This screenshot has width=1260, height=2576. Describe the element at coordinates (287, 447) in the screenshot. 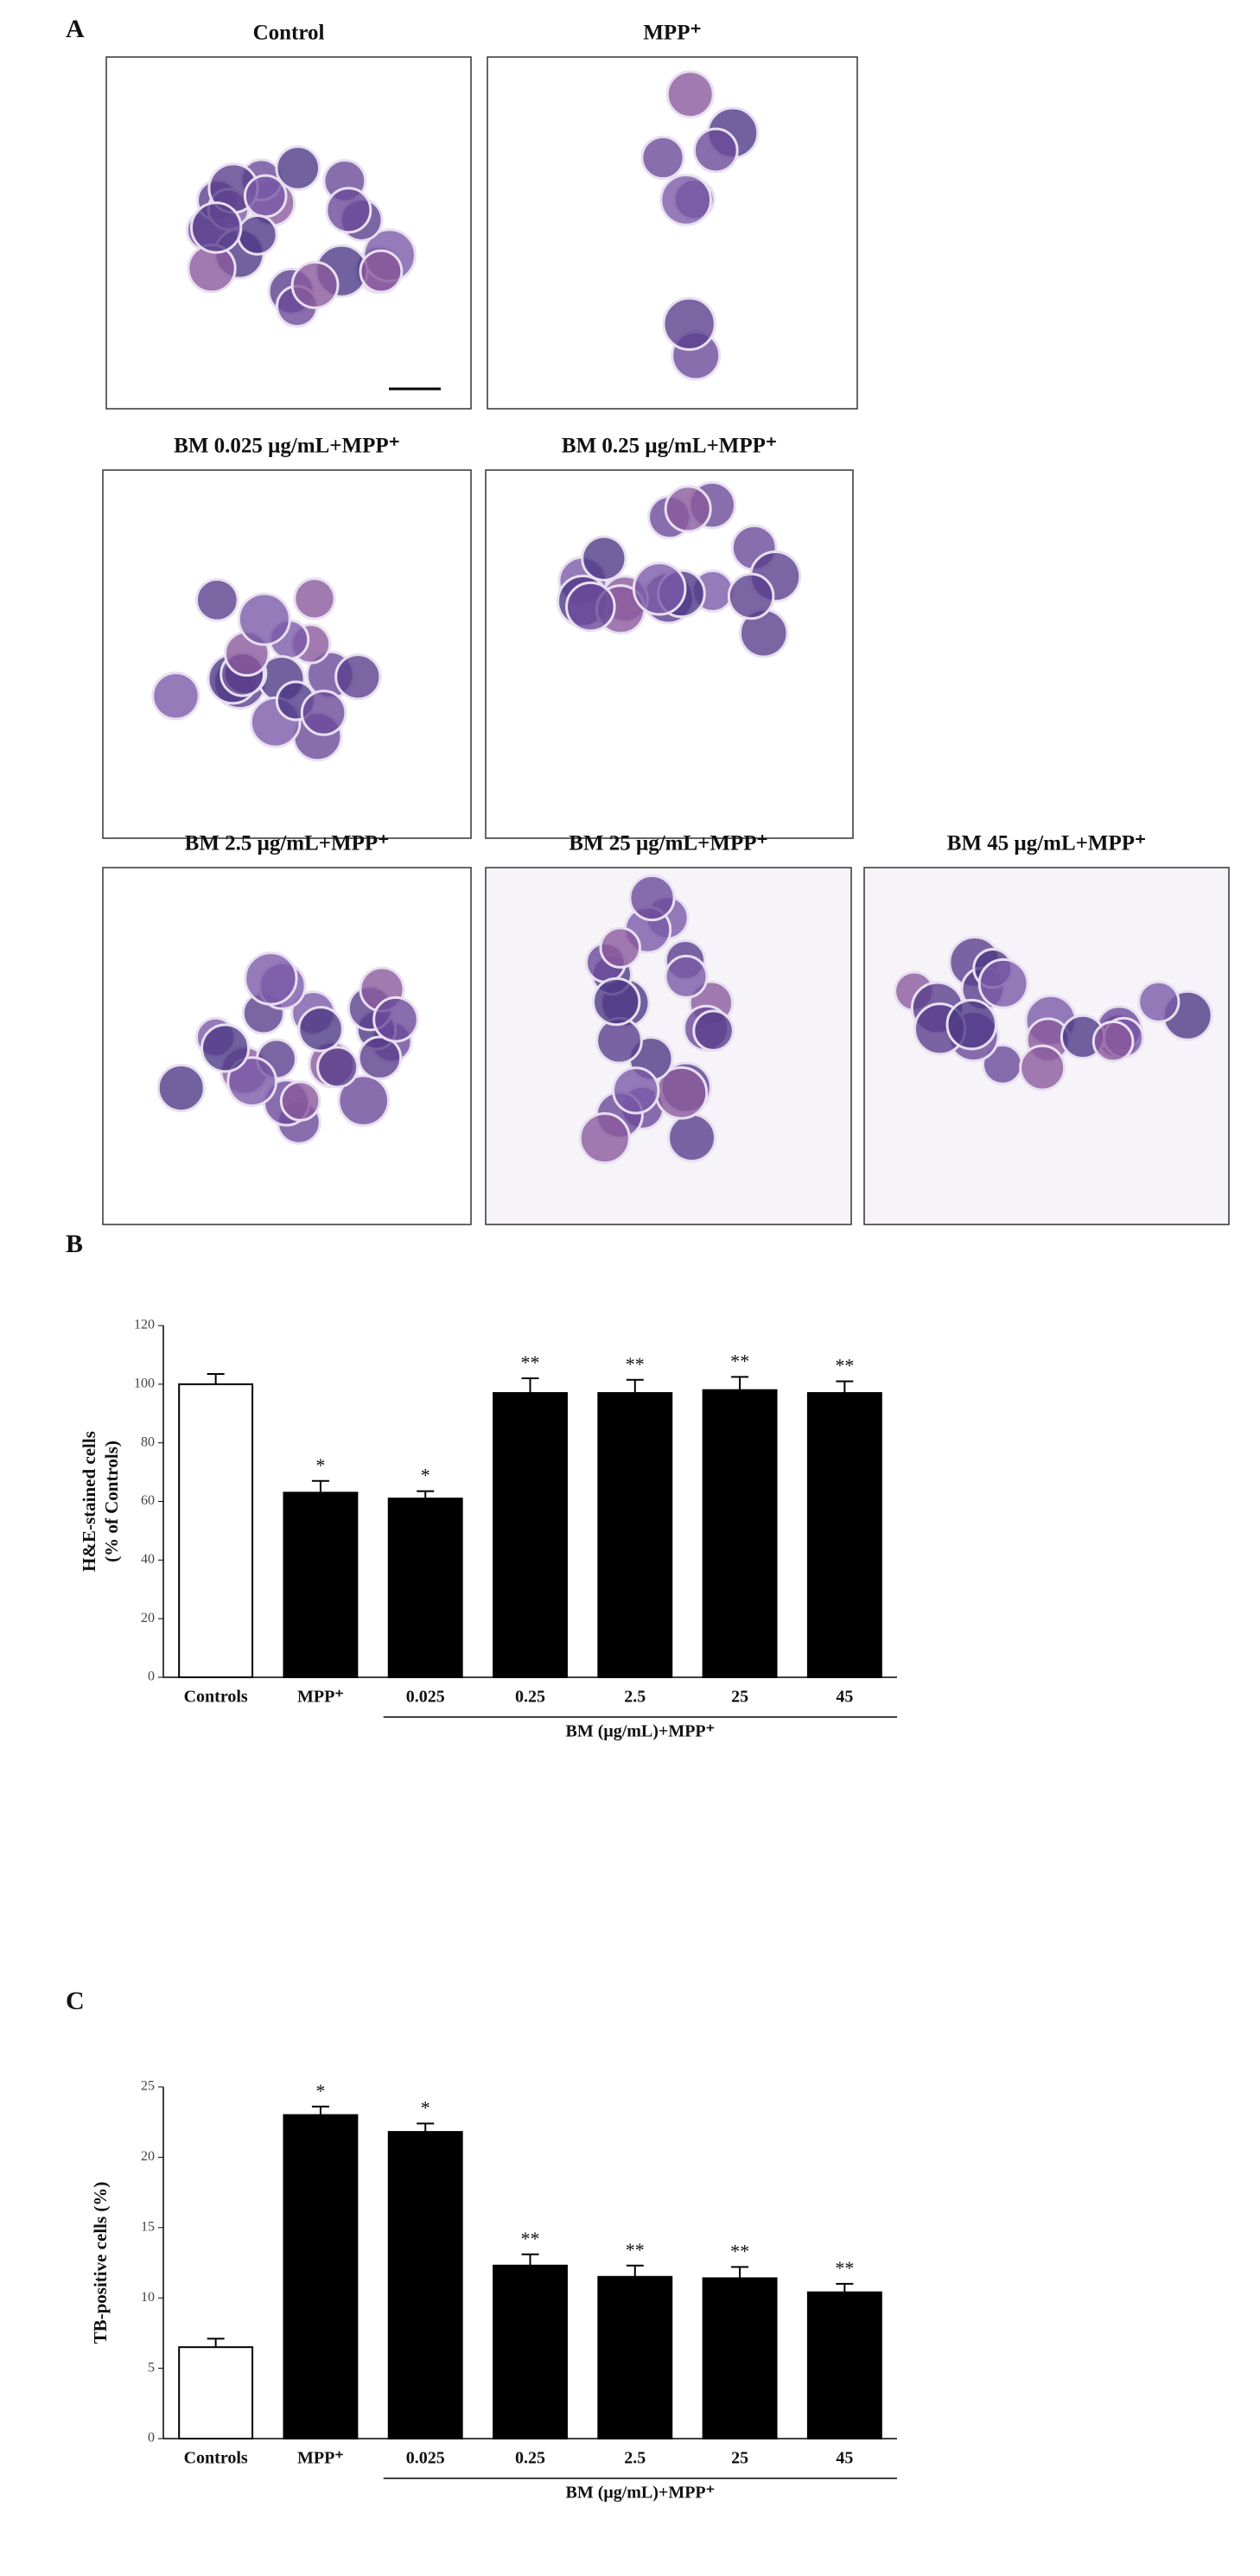

I see `micrograph-title: BM 0.025 μg/mL+MPP⁺` at that location.